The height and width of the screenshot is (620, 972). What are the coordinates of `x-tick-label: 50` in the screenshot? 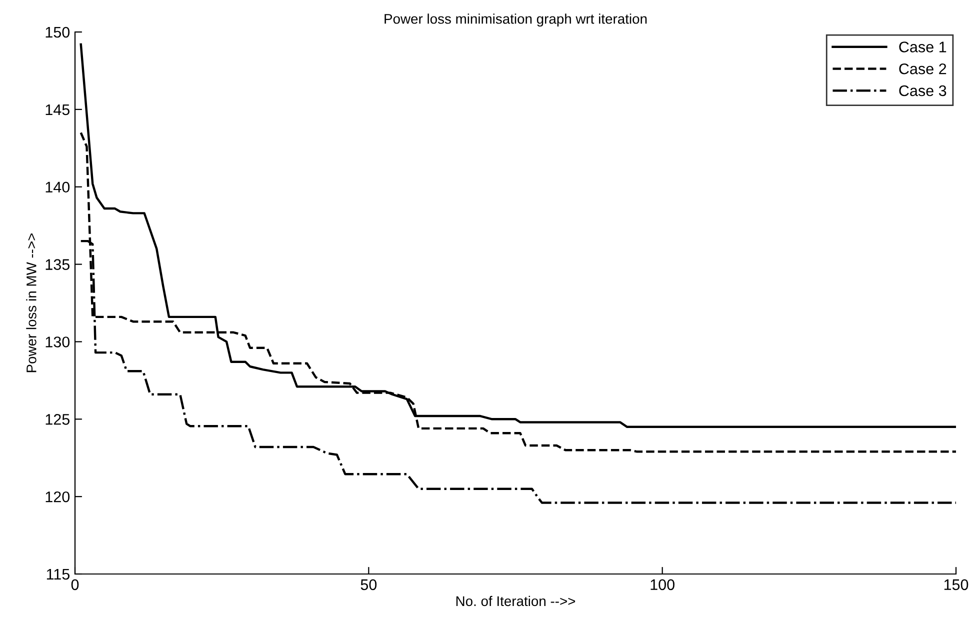 It's located at (368, 584).